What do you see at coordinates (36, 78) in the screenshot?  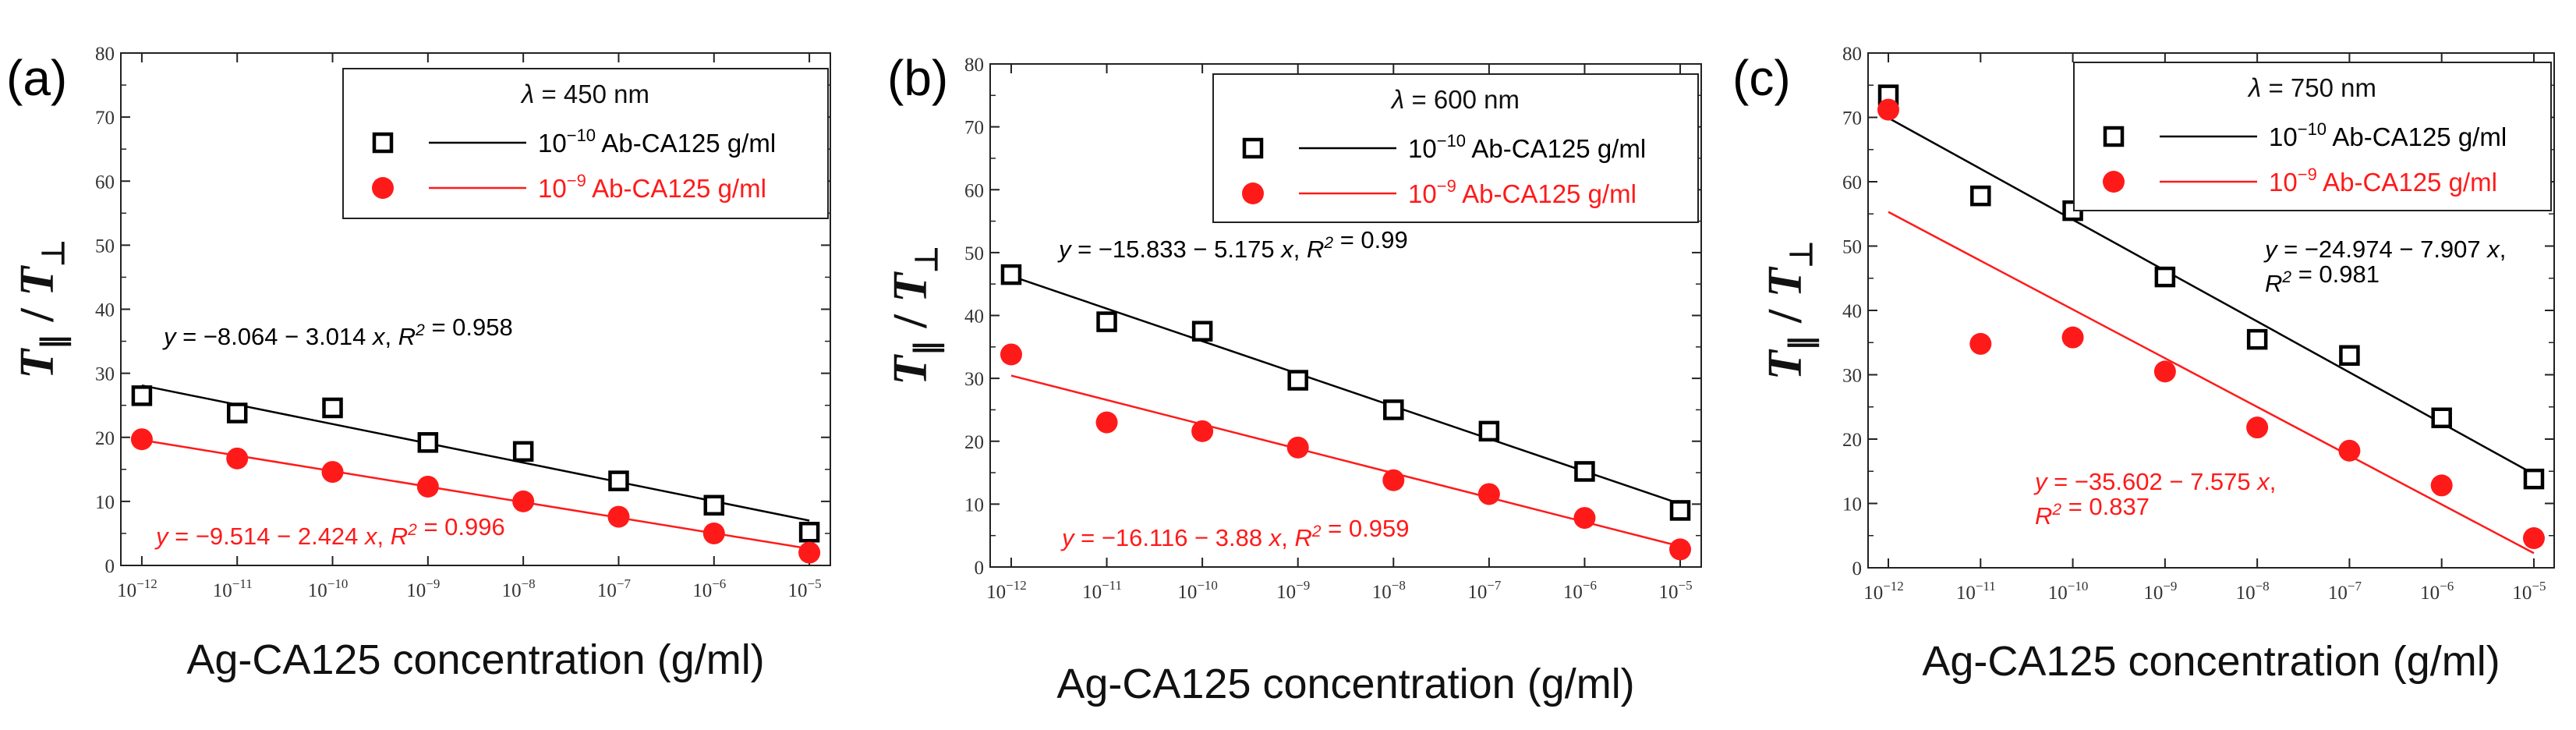 I see `panel-label: (a)` at bounding box center [36, 78].